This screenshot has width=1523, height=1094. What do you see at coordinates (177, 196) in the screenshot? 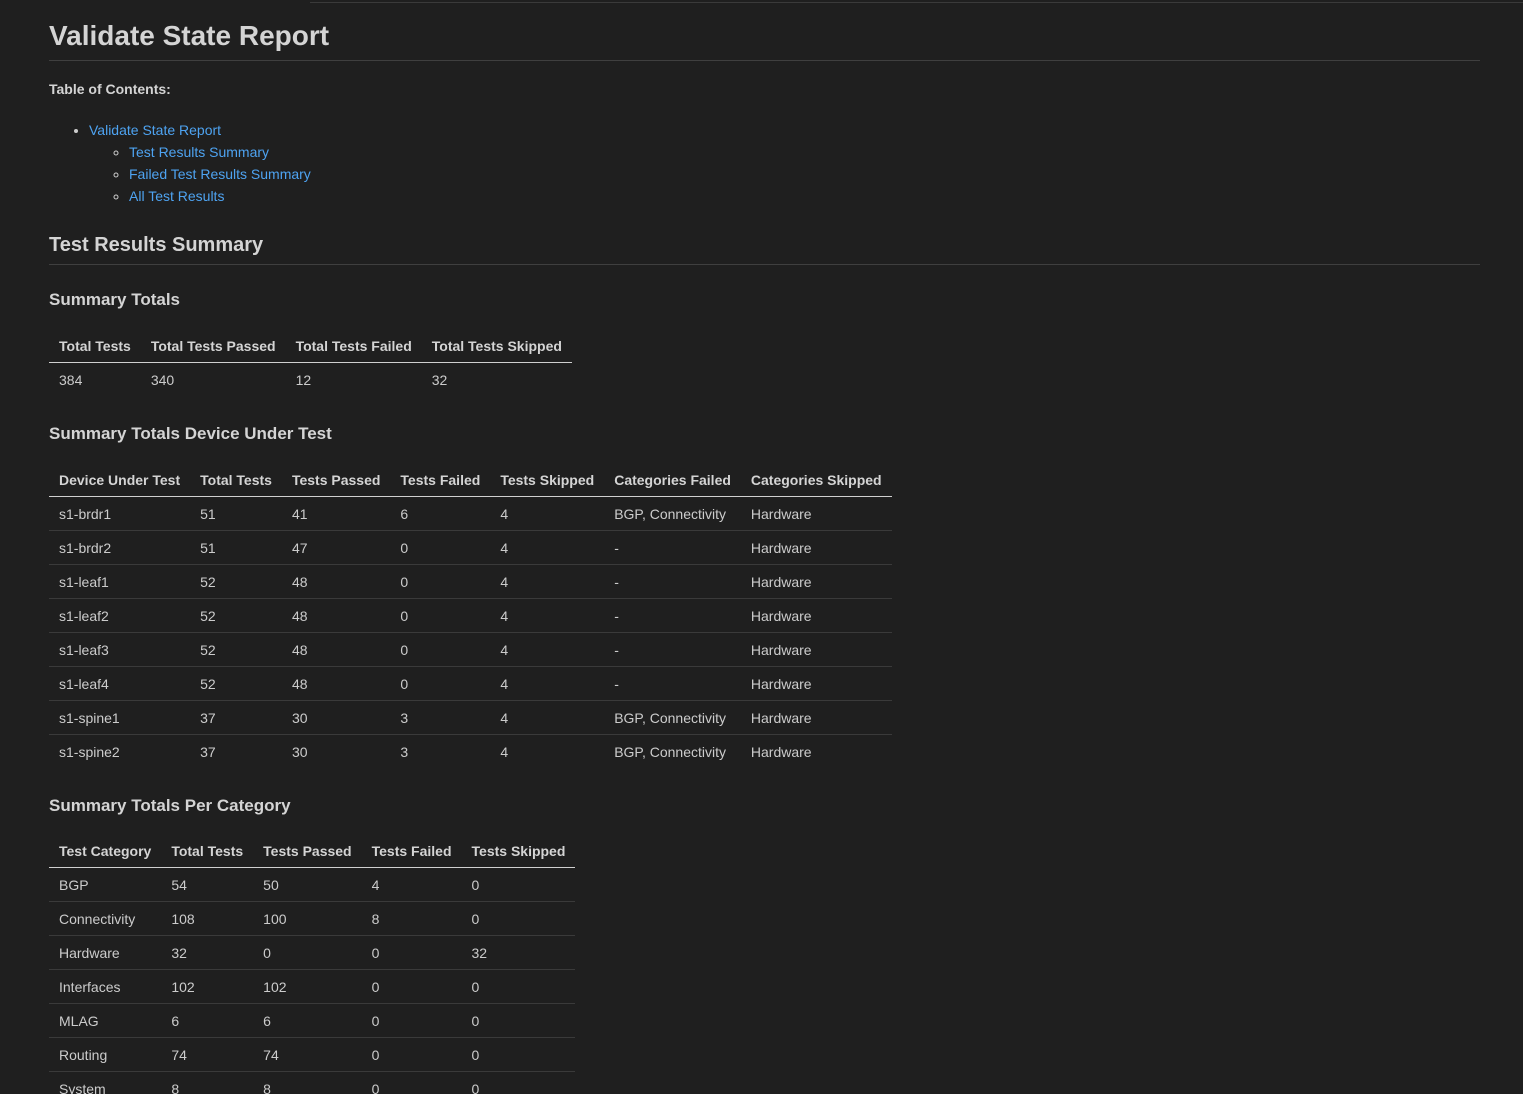
I see `toc-link-all-test-results: All Test Results` at bounding box center [177, 196].